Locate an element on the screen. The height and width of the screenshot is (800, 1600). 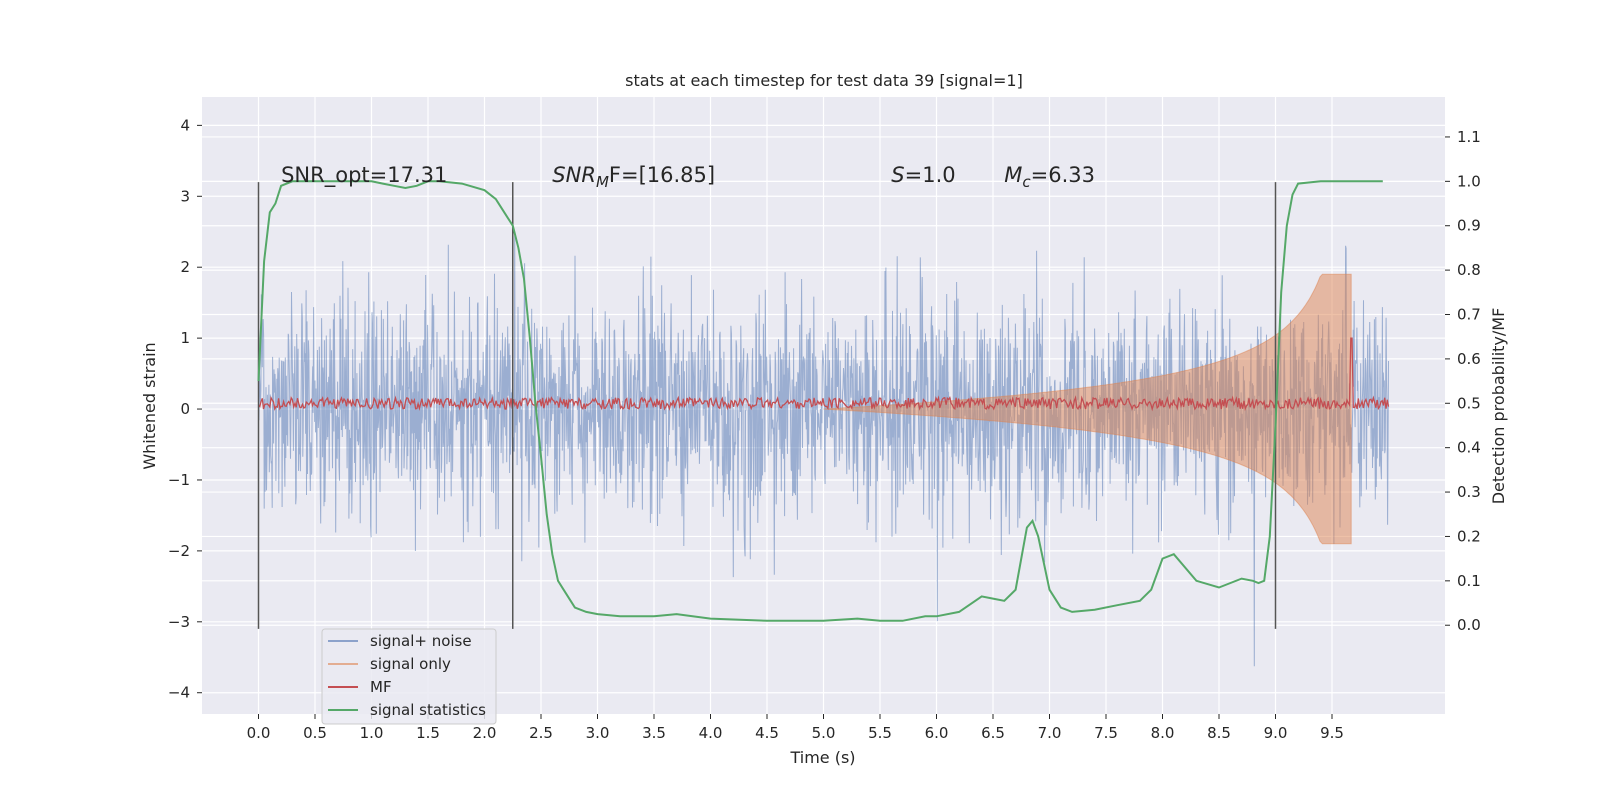
x-tick-label: 5.5 is located at coordinates (880, 733).